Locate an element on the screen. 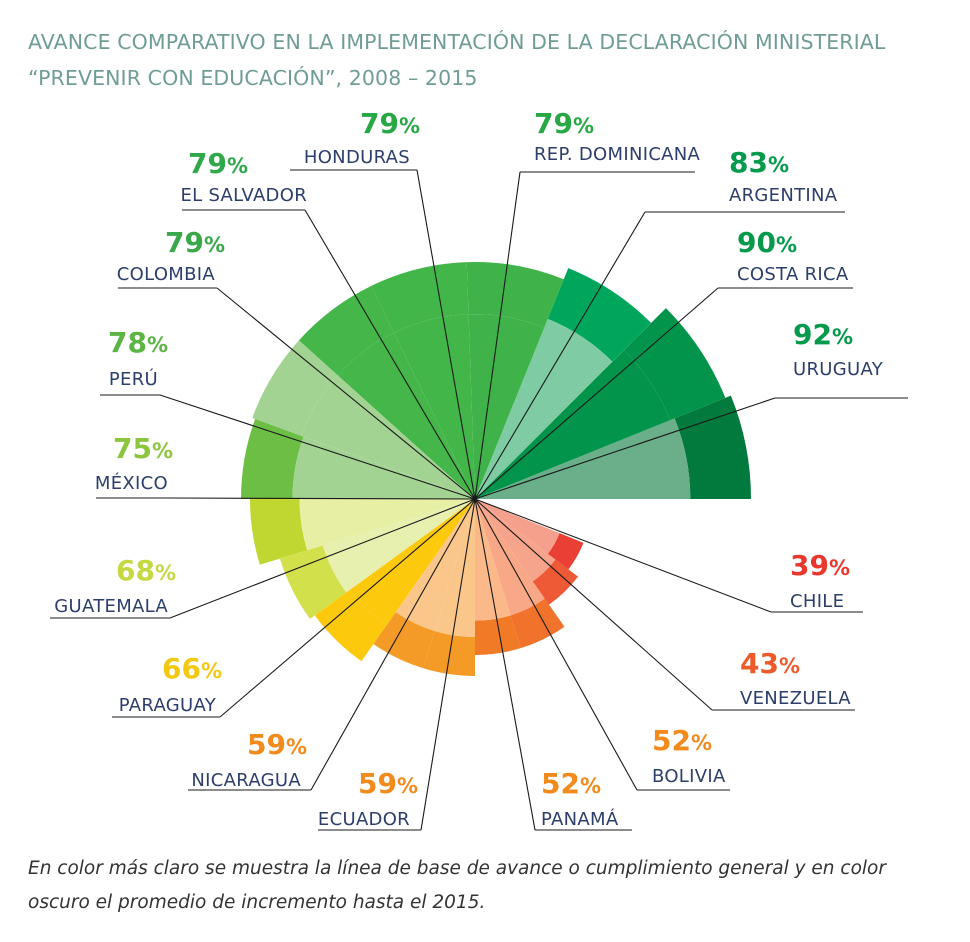  country-label-panama: PANAMÁ is located at coordinates (580, 819).